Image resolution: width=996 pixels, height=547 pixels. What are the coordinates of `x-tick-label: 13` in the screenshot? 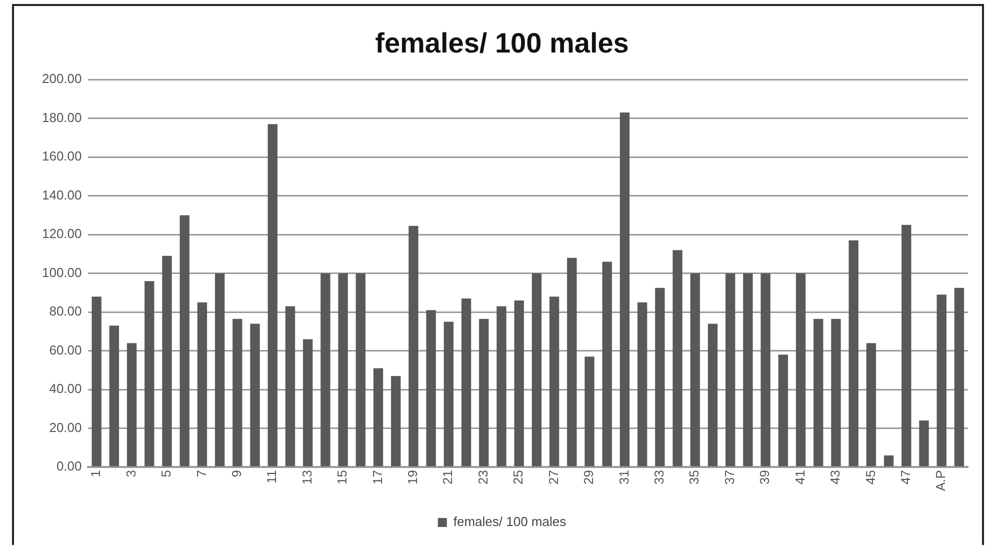 It's located at (306, 477).